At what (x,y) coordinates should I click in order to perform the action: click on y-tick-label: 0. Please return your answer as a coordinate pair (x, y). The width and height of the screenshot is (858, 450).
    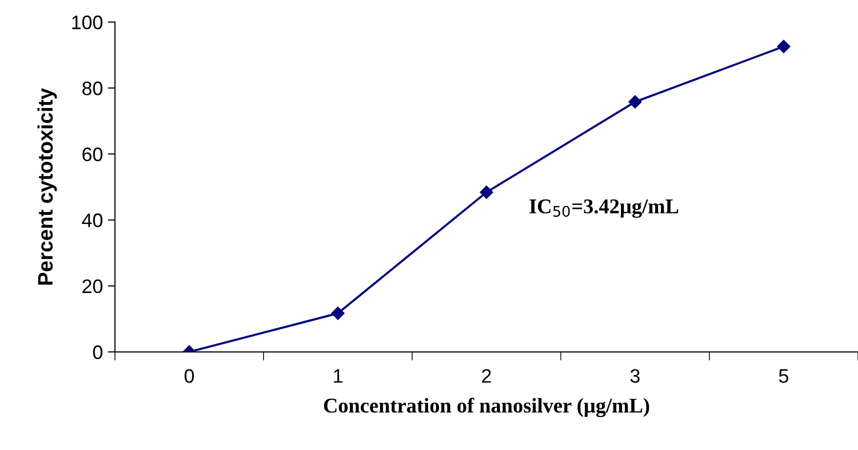
    Looking at the image, I should click on (97, 352).